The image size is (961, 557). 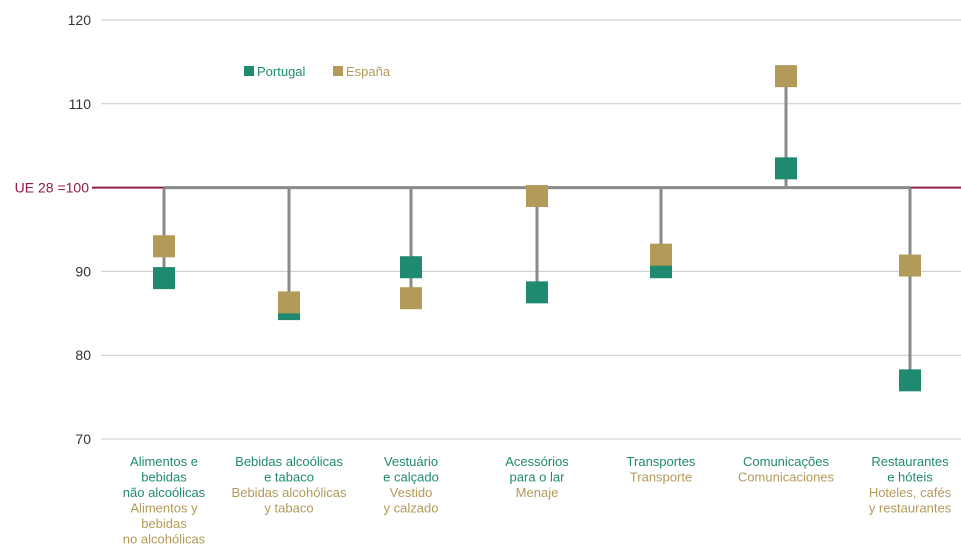 What do you see at coordinates (488, 188) in the screenshot?
I see `reference-line-group: UE 28 =100` at bounding box center [488, 188].